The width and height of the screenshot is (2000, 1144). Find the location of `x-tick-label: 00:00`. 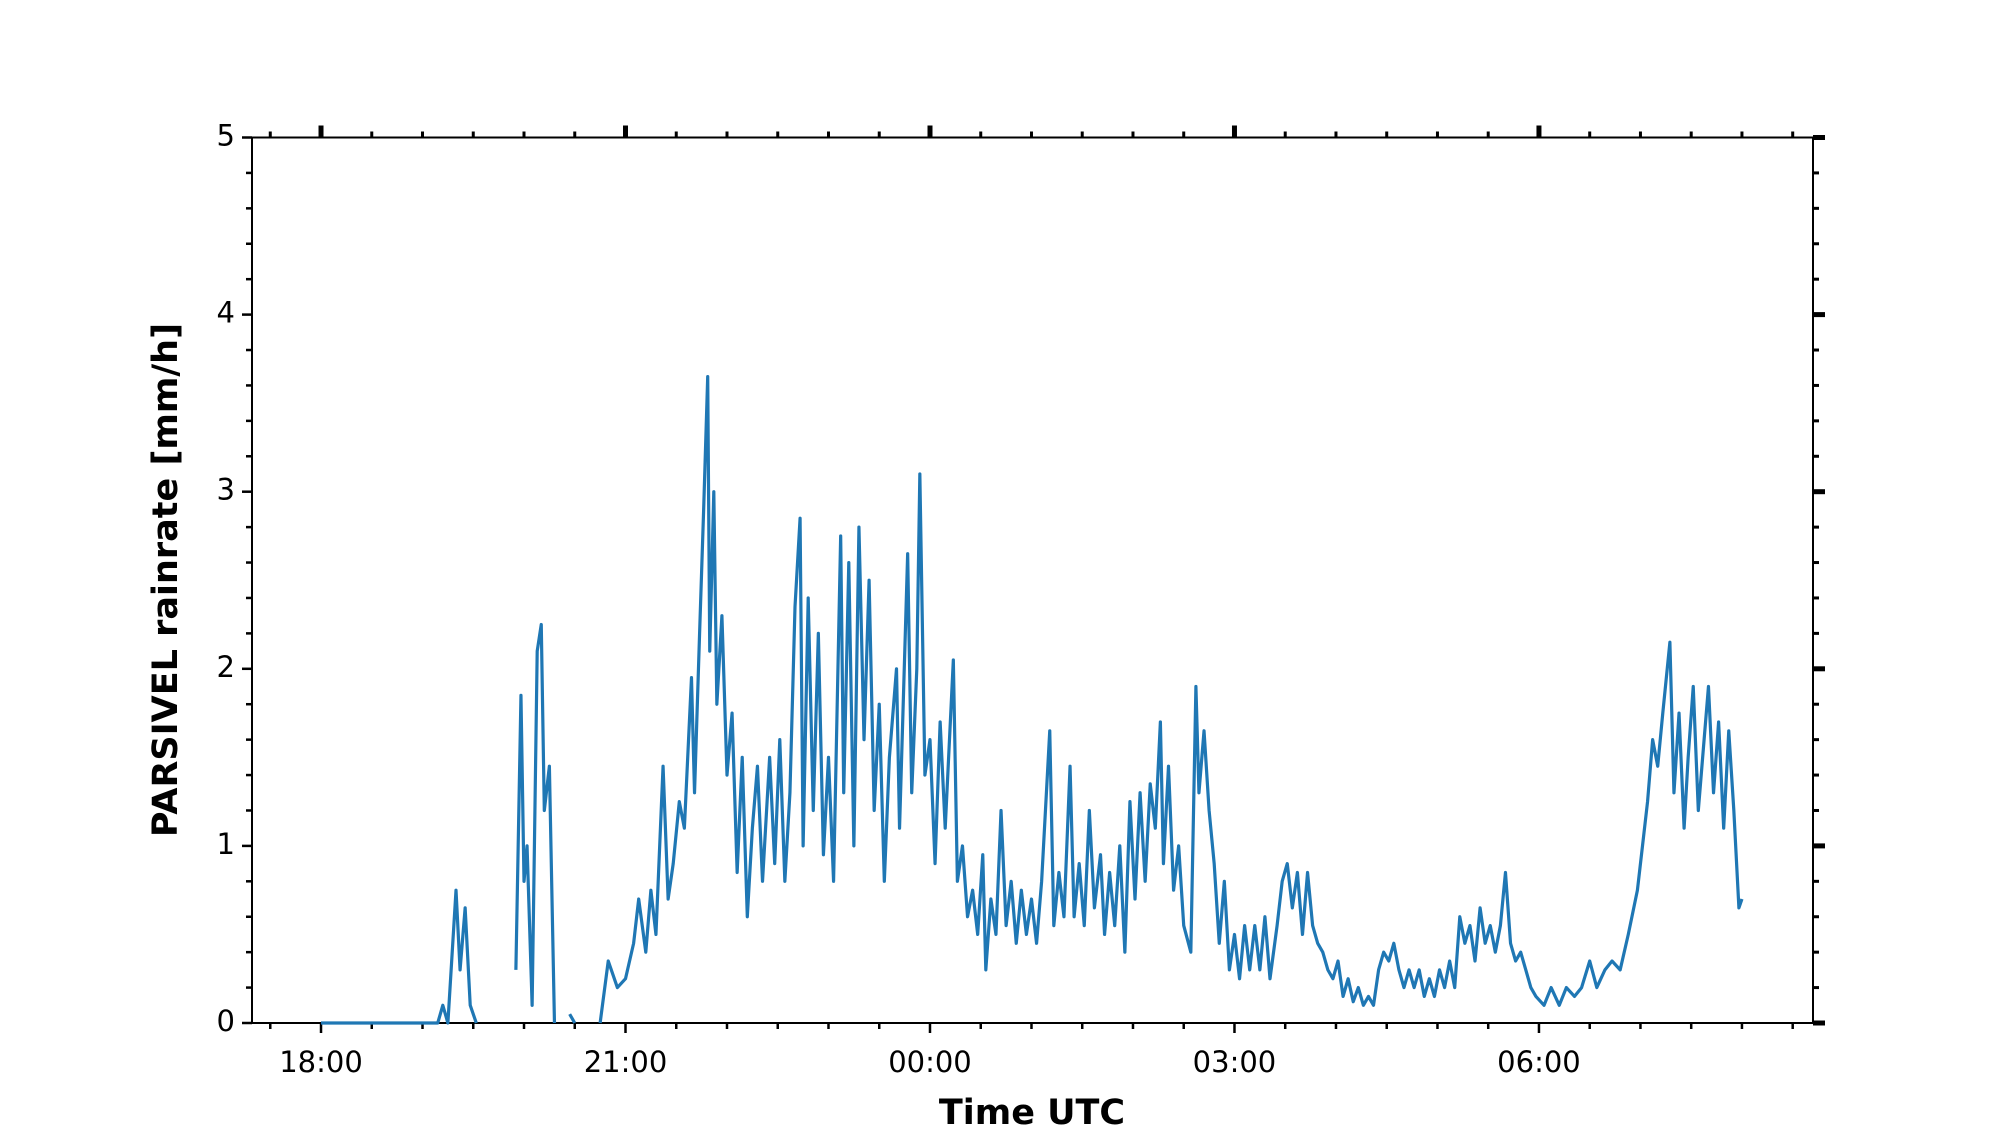

x-tick-label: 00:00 is located at coordinates (930, 1062).